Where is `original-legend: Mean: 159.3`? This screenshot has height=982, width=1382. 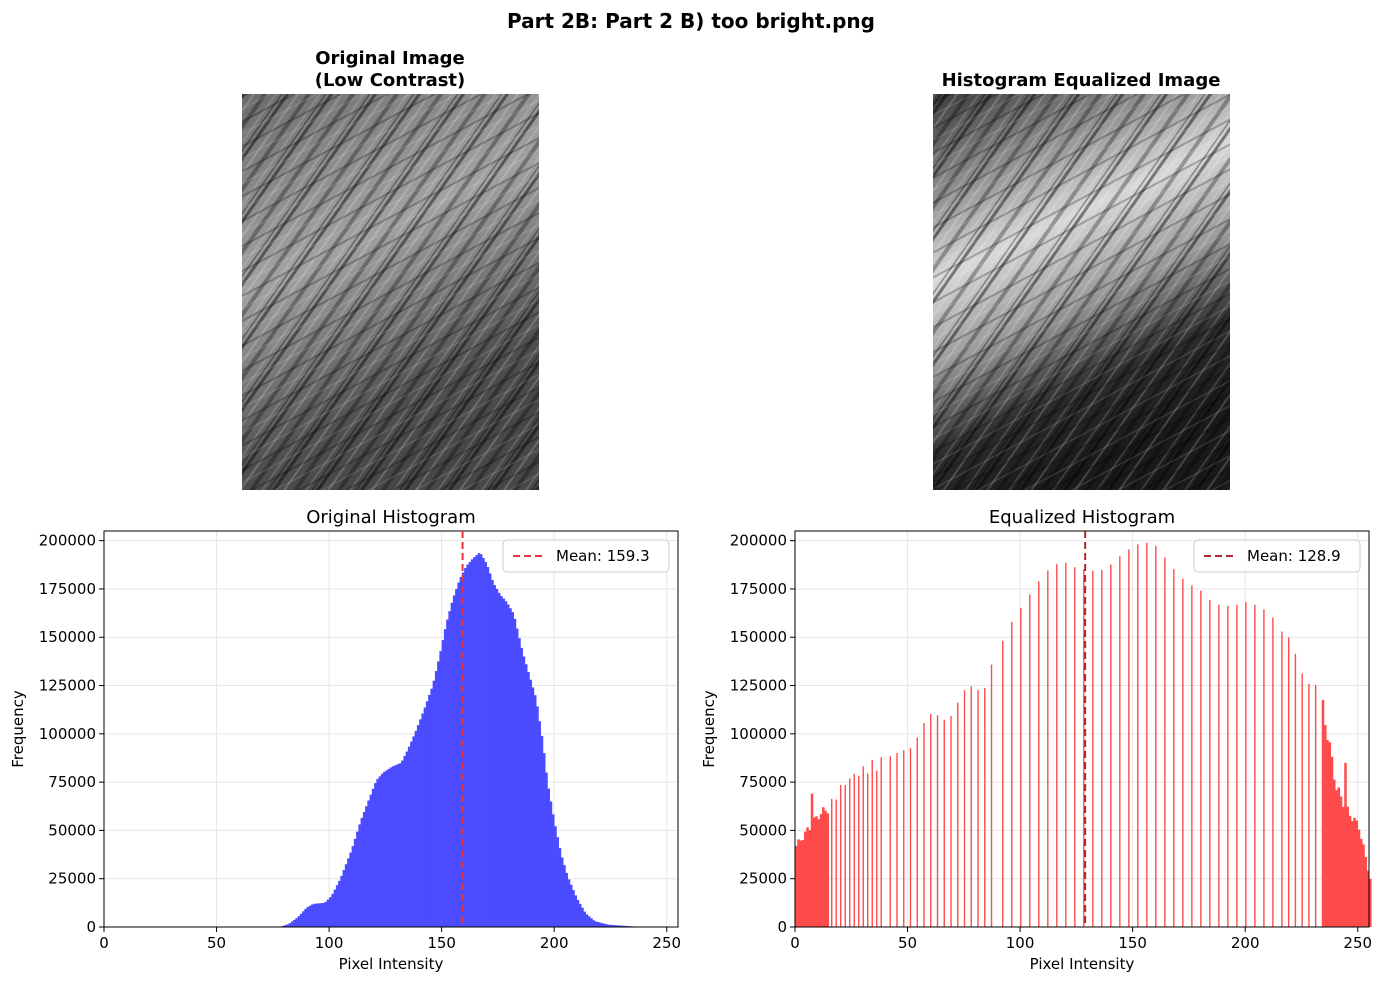
original-legend: Mean: 159.3 is located at coordinates (586, 556).